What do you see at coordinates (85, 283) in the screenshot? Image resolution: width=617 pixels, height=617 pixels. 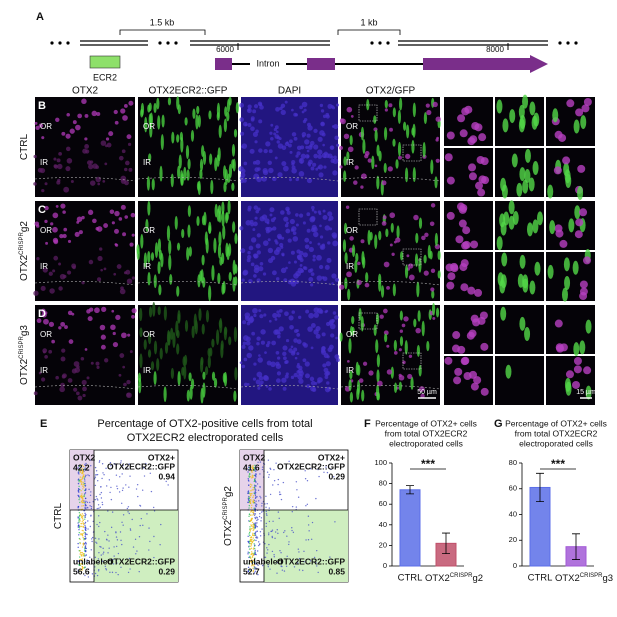 I see `boundary` at bounding box center [85, 283].